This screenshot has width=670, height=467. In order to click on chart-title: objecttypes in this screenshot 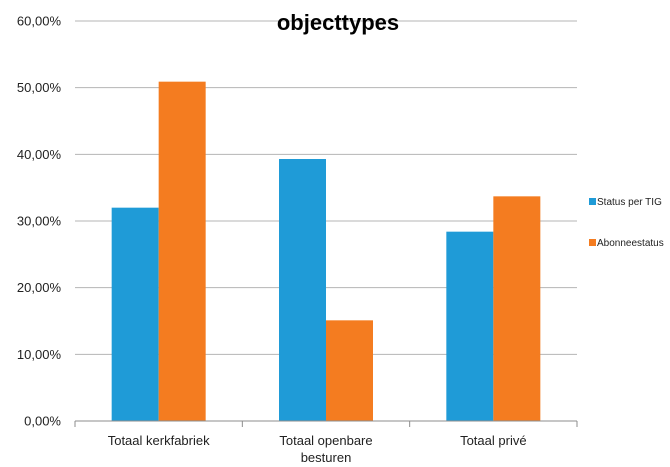, I will do `click(338, 22)`.